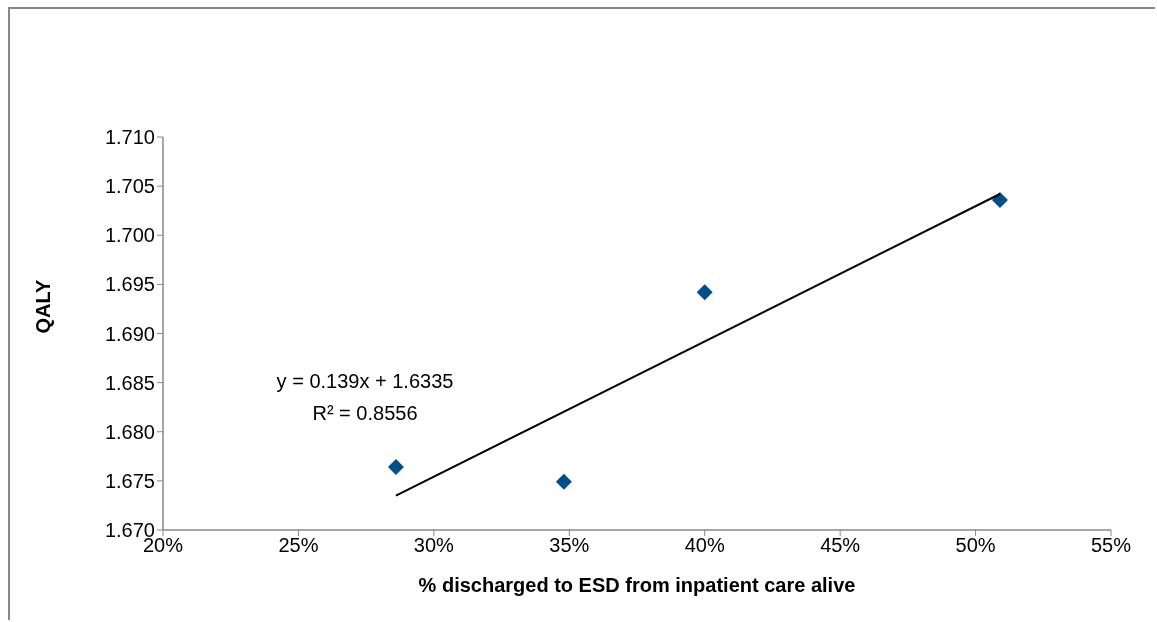 This screenshot has height=622, width=1157. I want to click on y-tick-label: 1.680, so click(129, 431).